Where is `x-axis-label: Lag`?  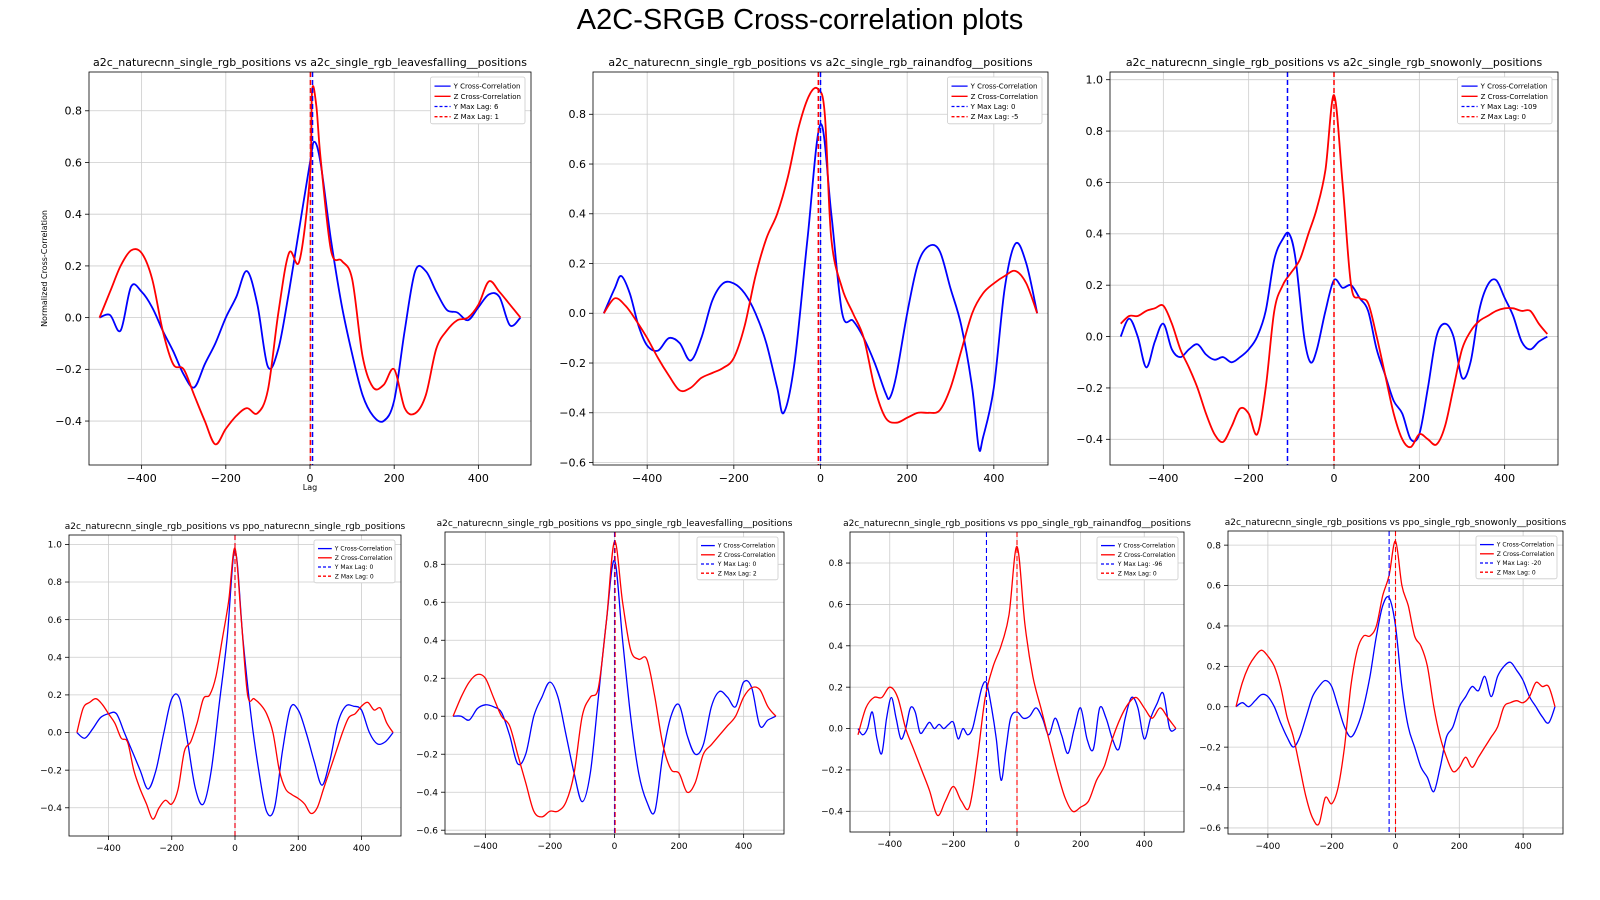
x-axis-label: Lag is located at coordinates (310, 487).